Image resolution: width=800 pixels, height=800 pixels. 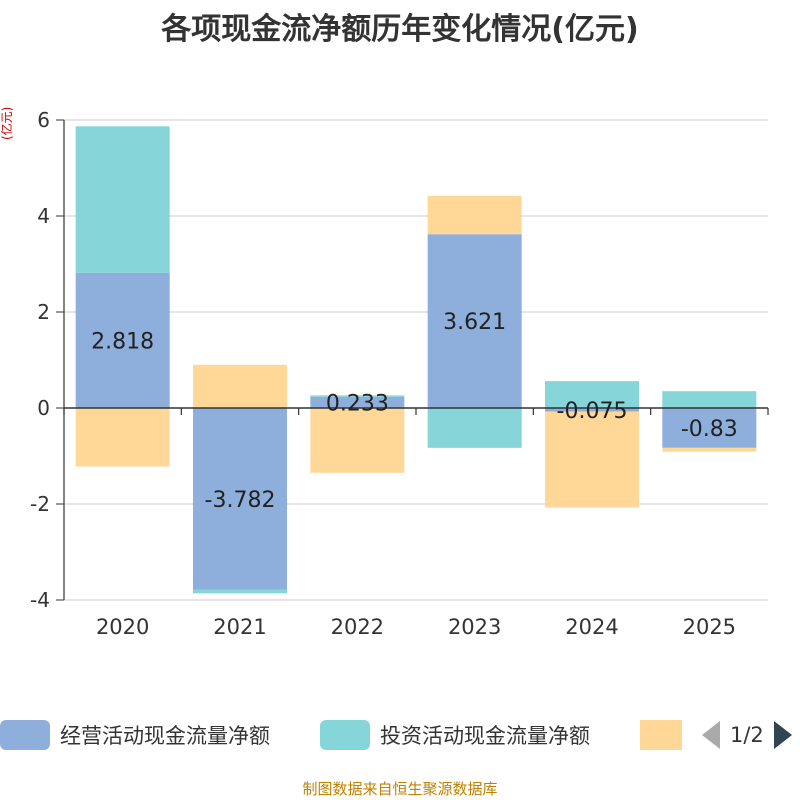 I want to click on legend-pager: 1/2, so click(x=747, y=735).